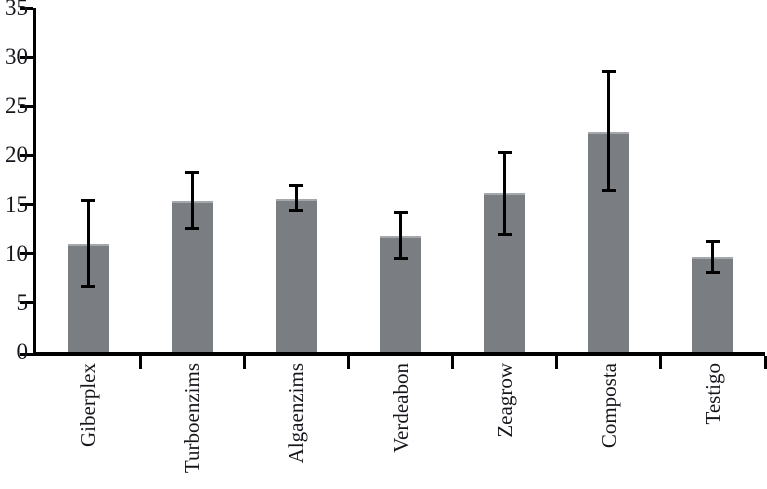 Image resolution: width=767 pixels, height=489 pixels. I want to click on x-axis-category-label: Verdeabon, so click(400, 408).